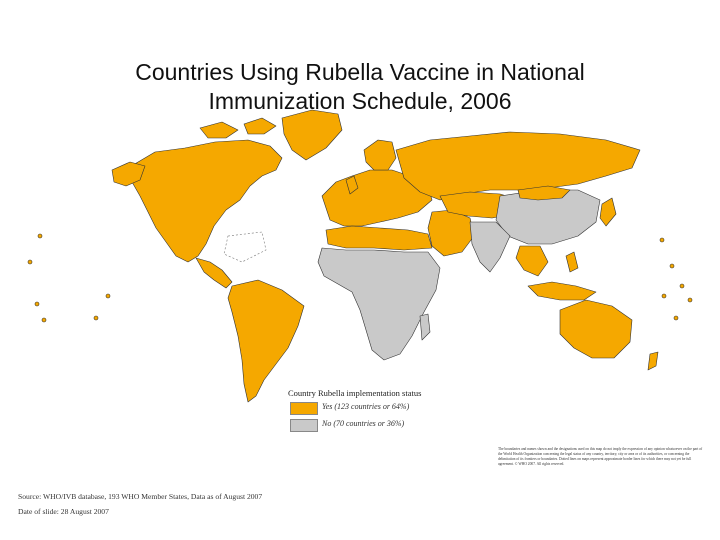  Describe the element at coordinates (128, 174) in the screenshot. I see `region-alaska` at that location.